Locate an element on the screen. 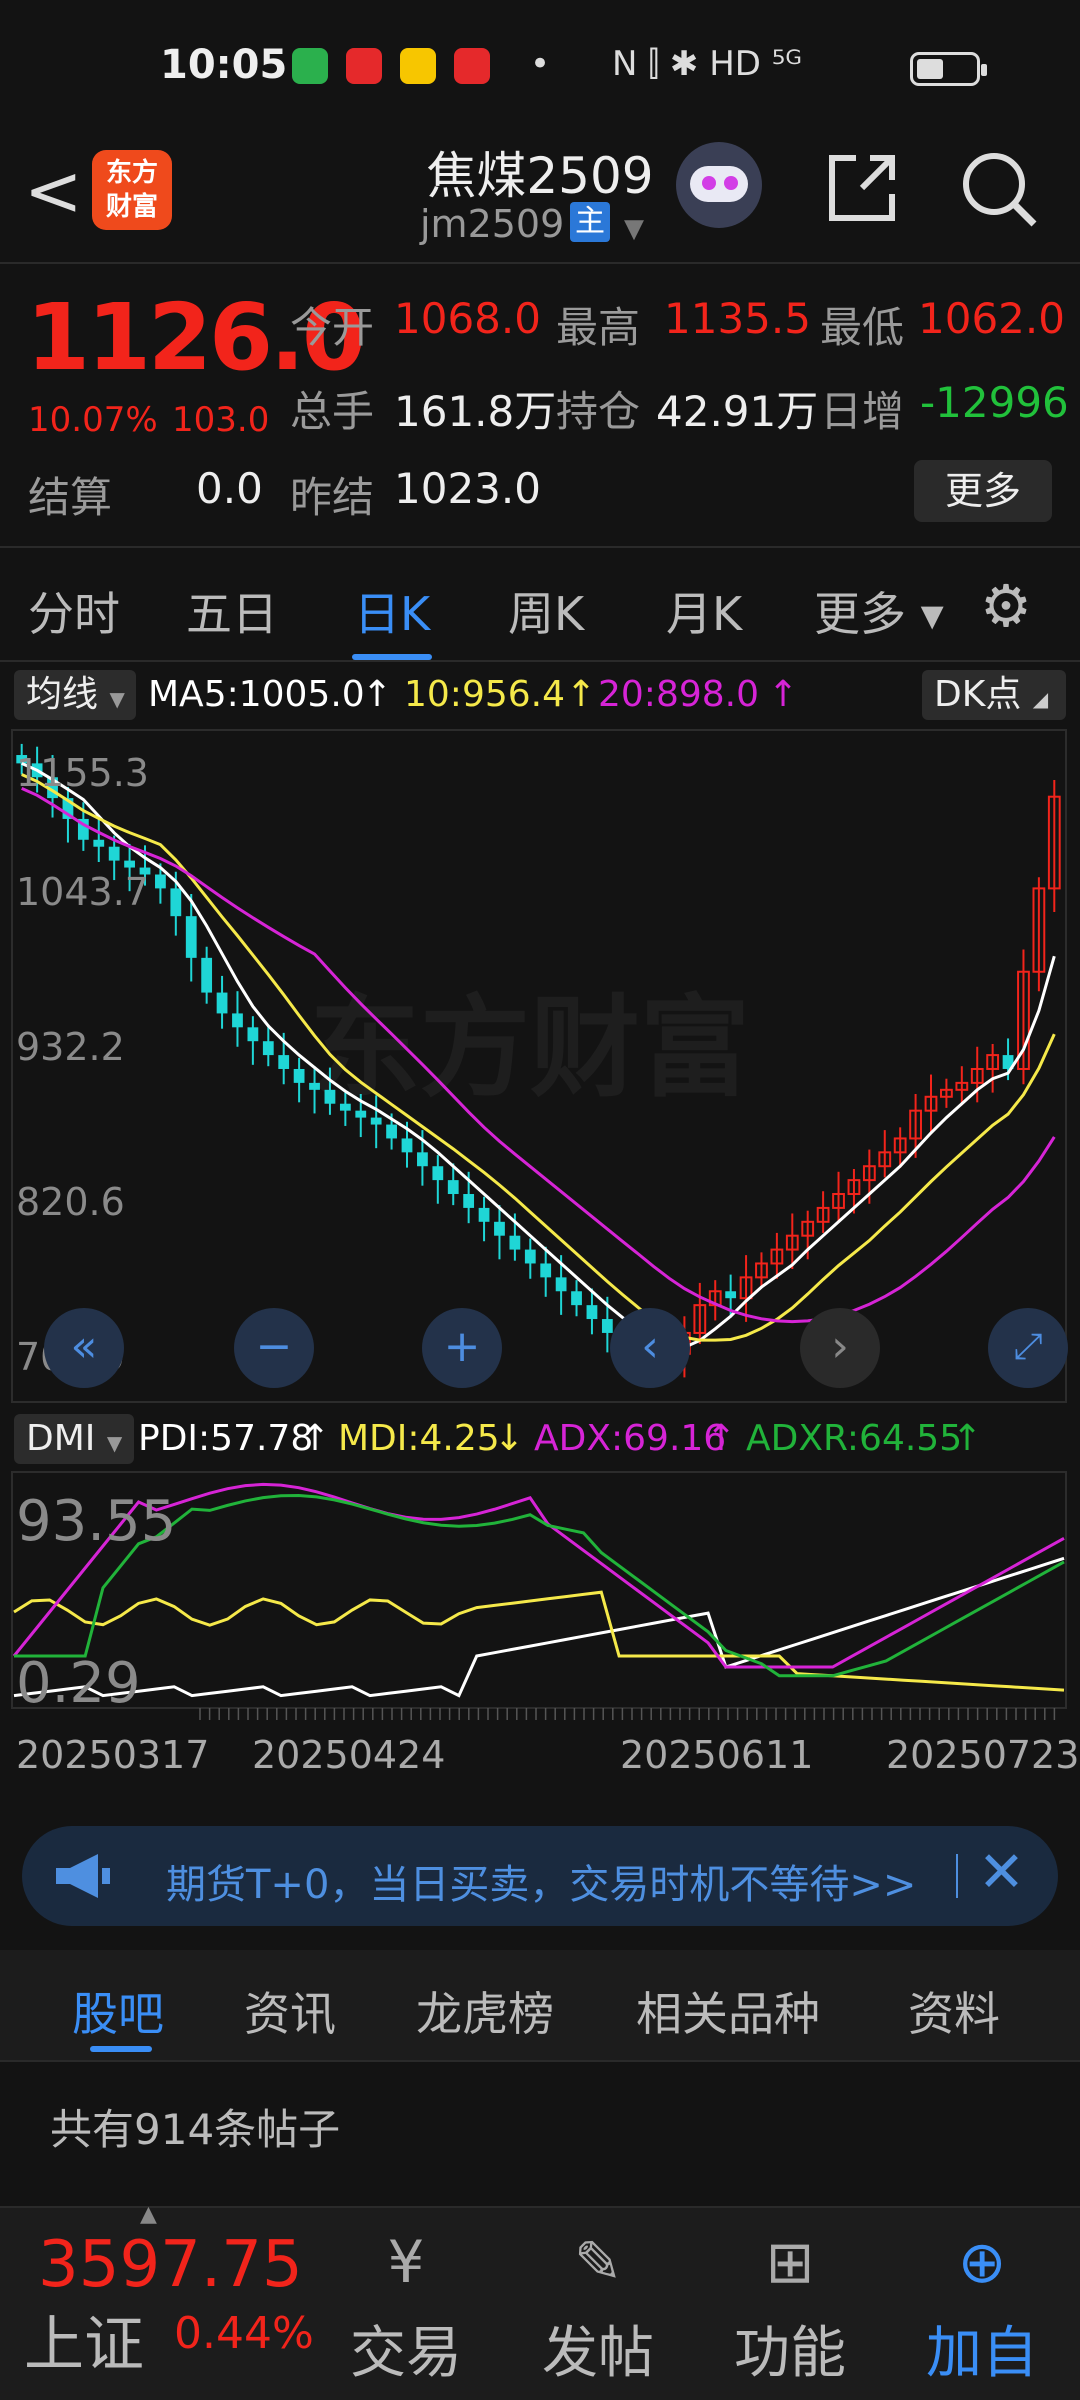 Image resolution: width=1080 pixels, height=2400 pixels. page-title: 焦煤2509 is located at coordinates (540, 176).